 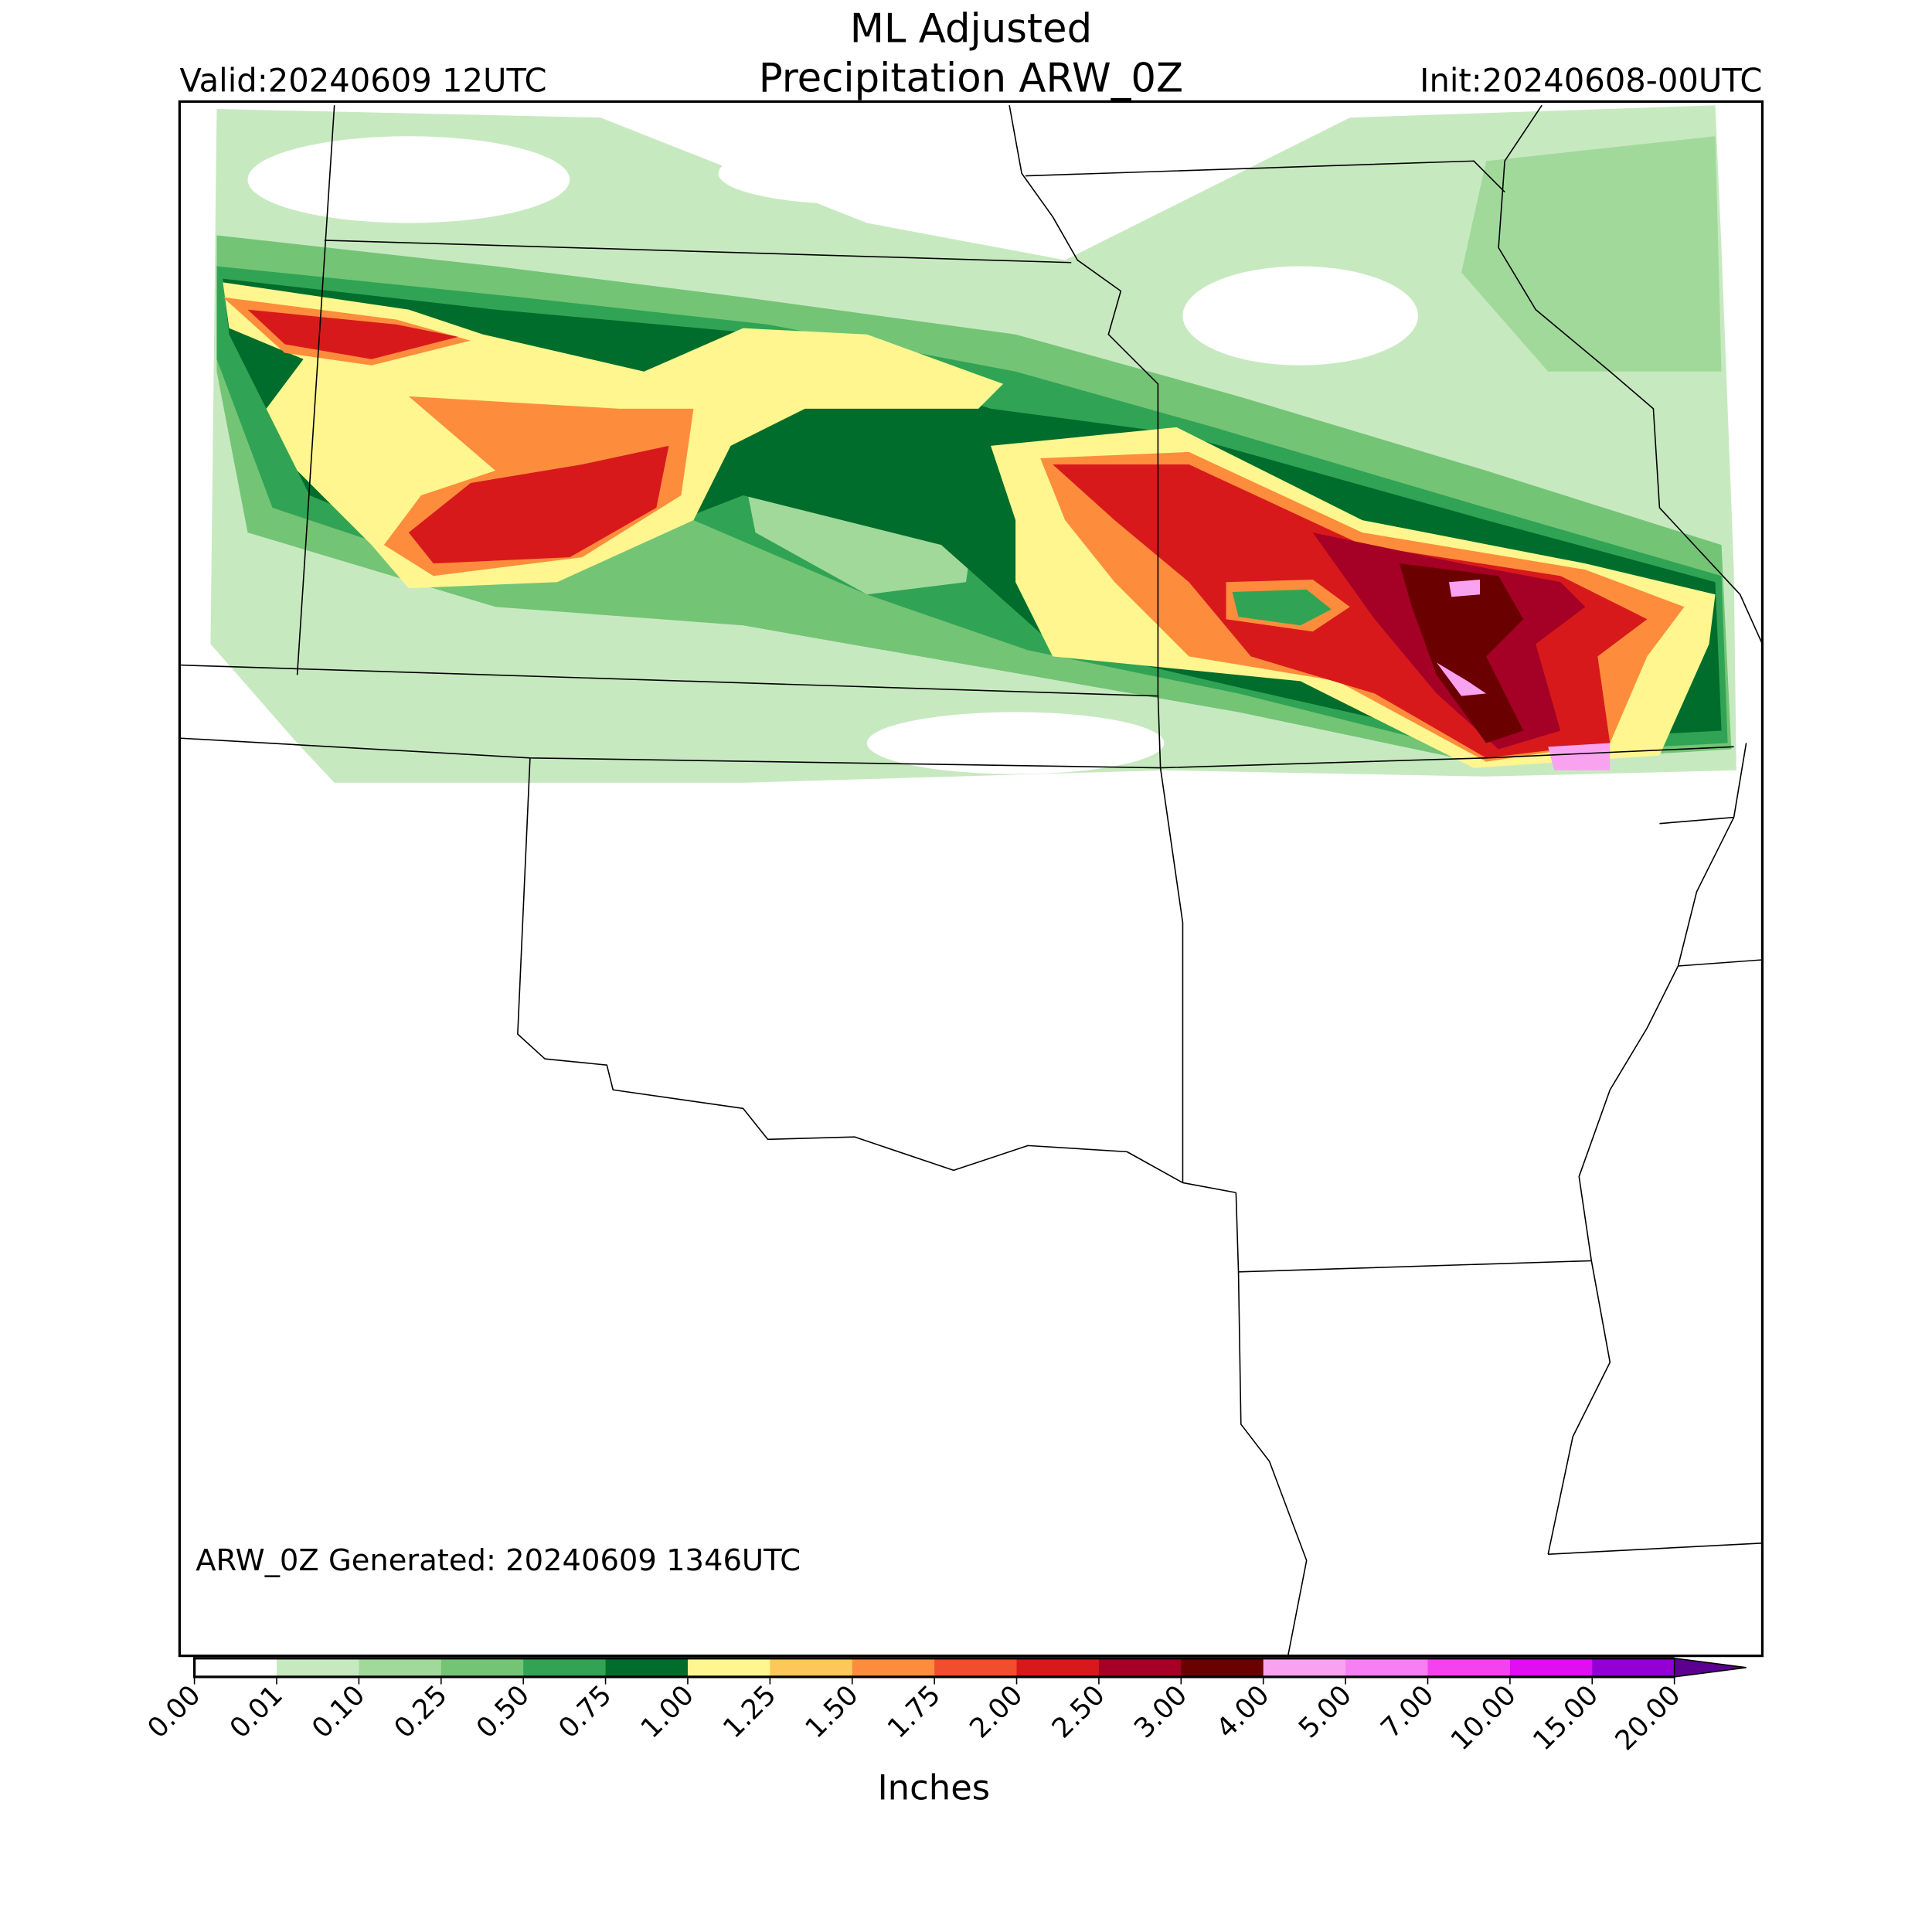 I want to click on tick-label: 20.00, so click(x=1647, y=1718).